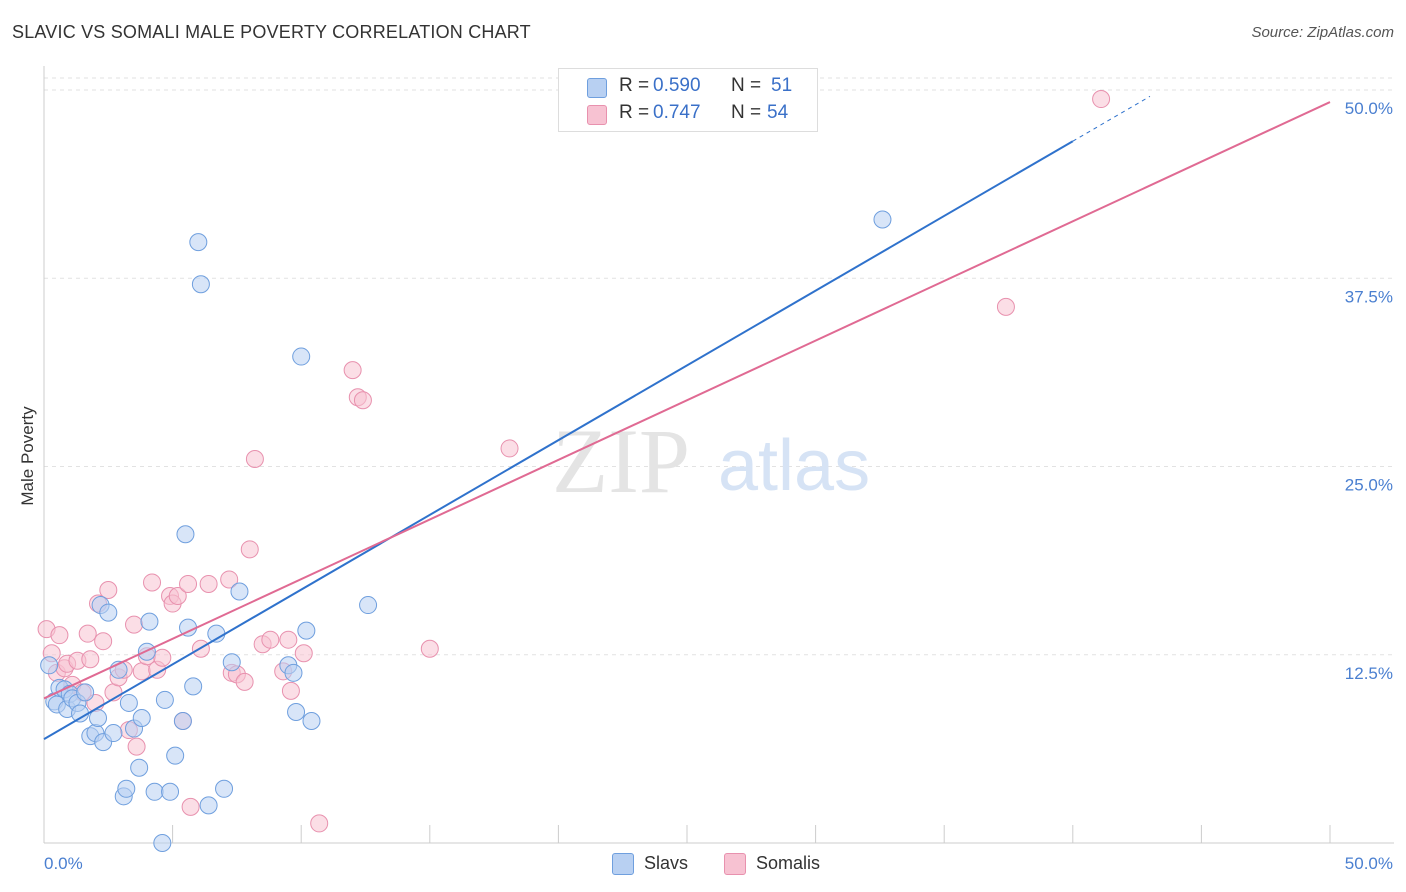 The height and width of the screenshot is (892, 1406). I want to click on watermark-atlas: atlas, so click(794, 466).